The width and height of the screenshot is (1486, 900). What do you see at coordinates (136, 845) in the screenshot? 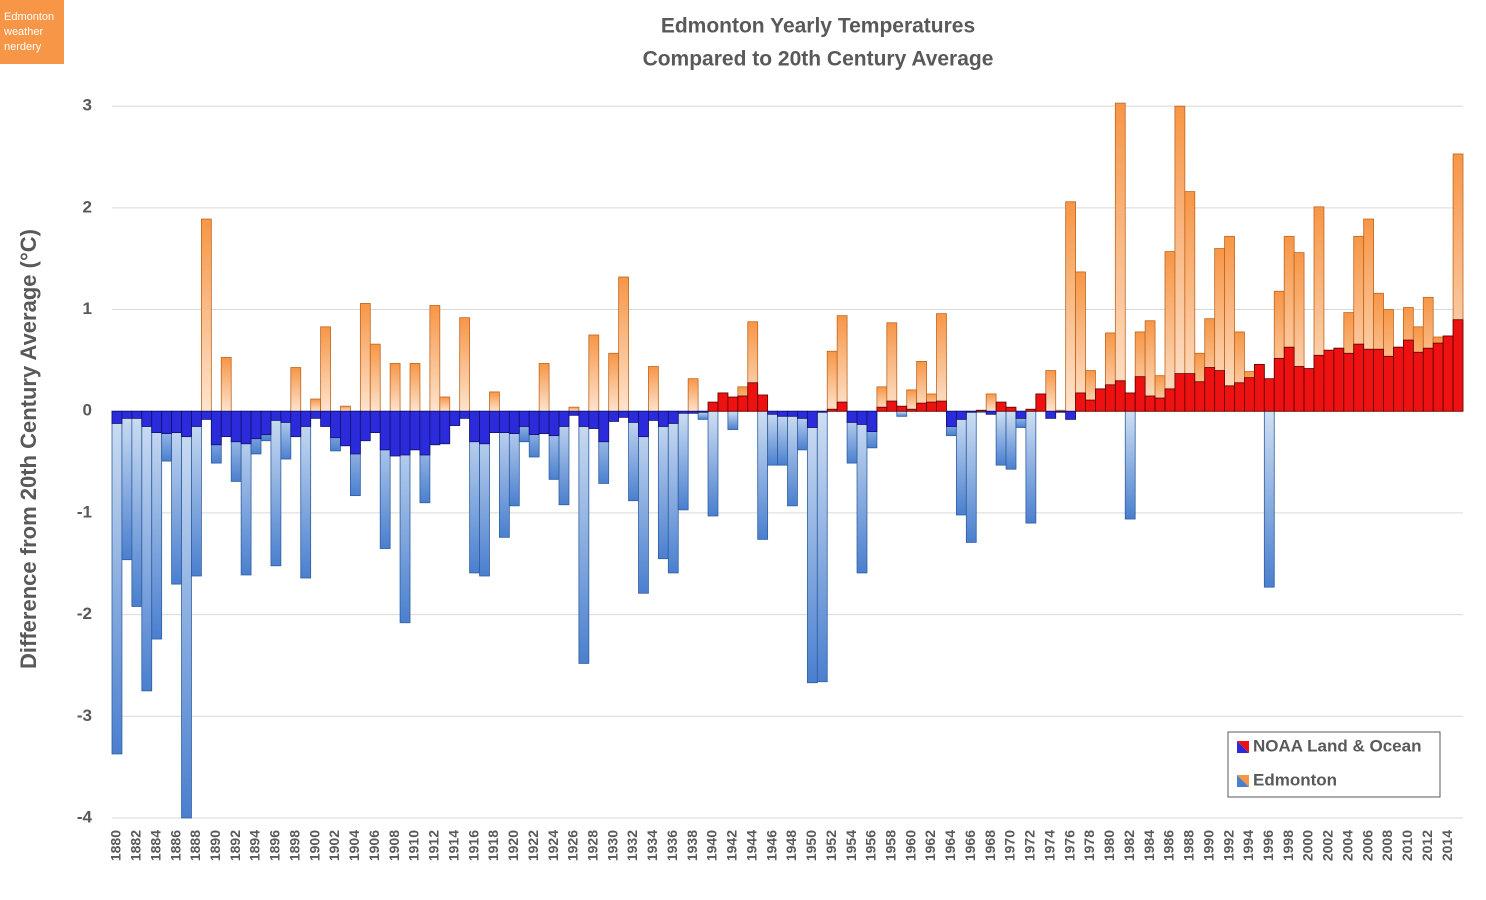
I see `x-tick-label: 1882` at bounding box center [136, 845].